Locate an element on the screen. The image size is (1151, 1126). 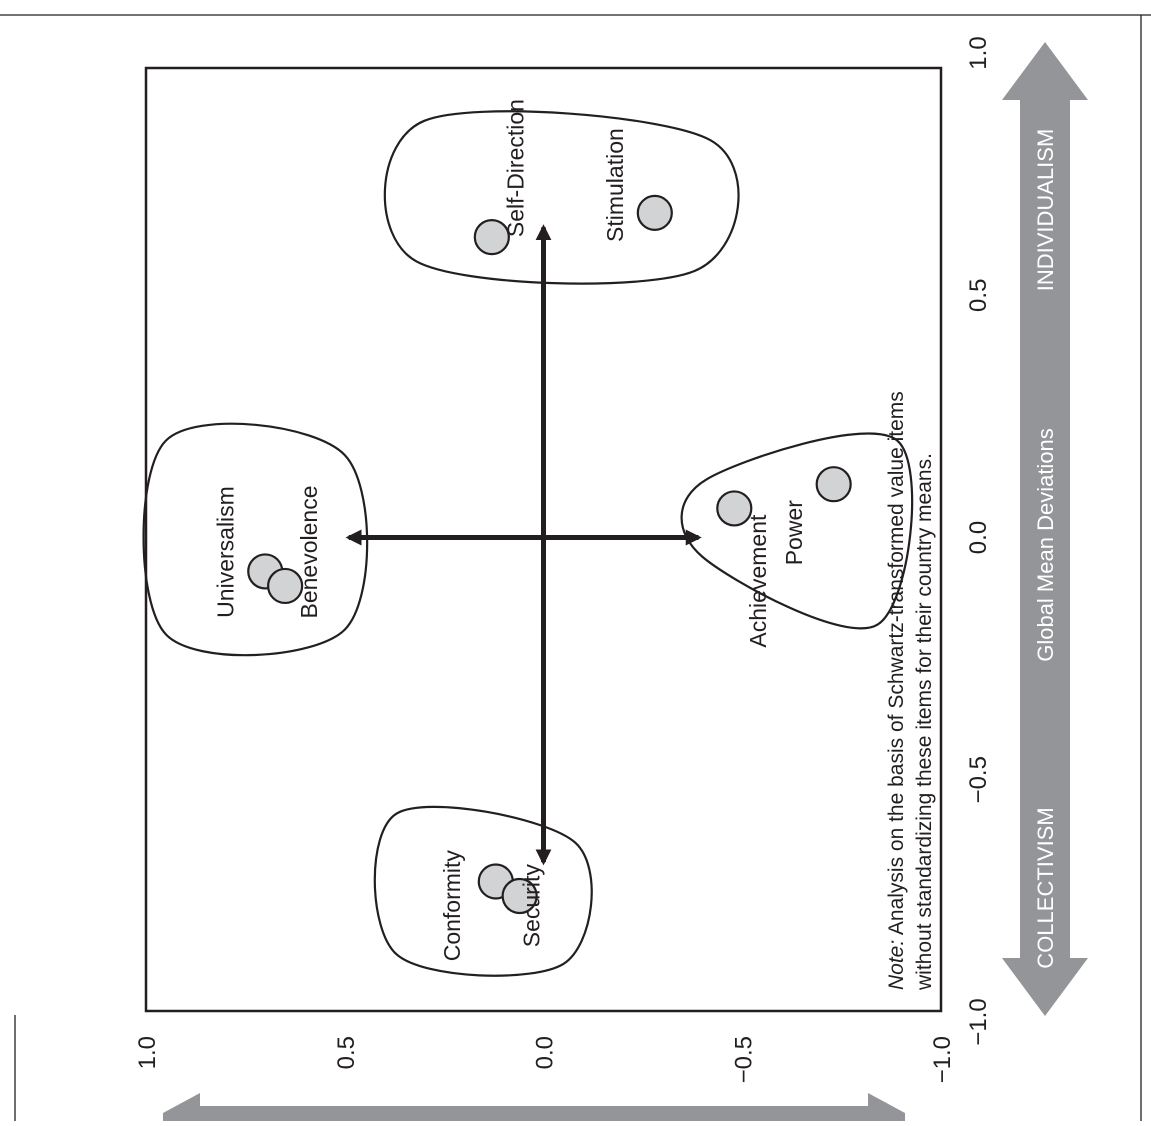
label-security: Security is located at coordinates (532, 906).